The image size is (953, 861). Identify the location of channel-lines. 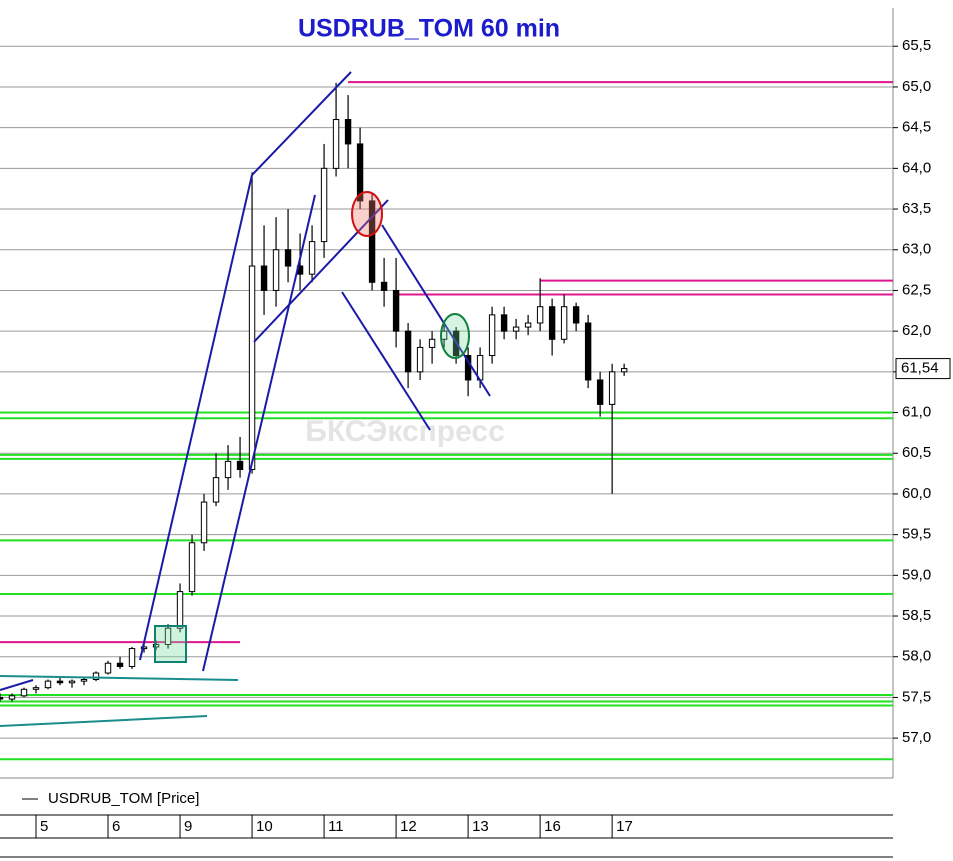
(119, 701).